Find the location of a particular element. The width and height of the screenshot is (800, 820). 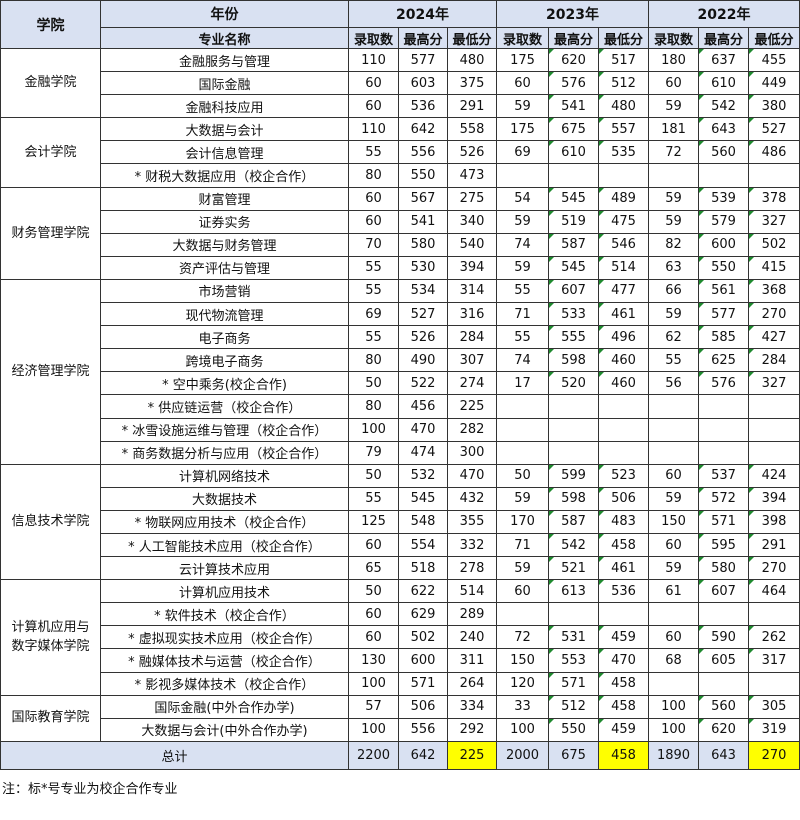

total-cell: 2200 is located at coordinates (373, 755).